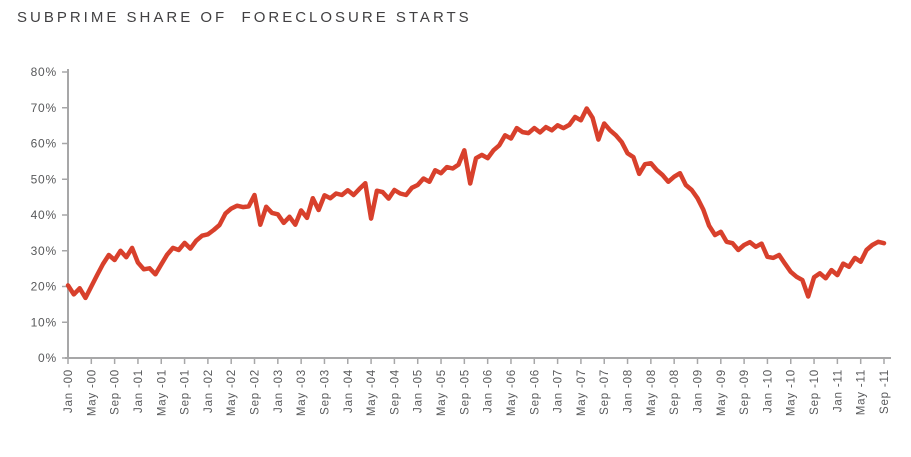  What do you see at coordinates (256, 392) in the screenshot?
I see `x-tick-label: Sep -02` at bounding box center [256, 392].